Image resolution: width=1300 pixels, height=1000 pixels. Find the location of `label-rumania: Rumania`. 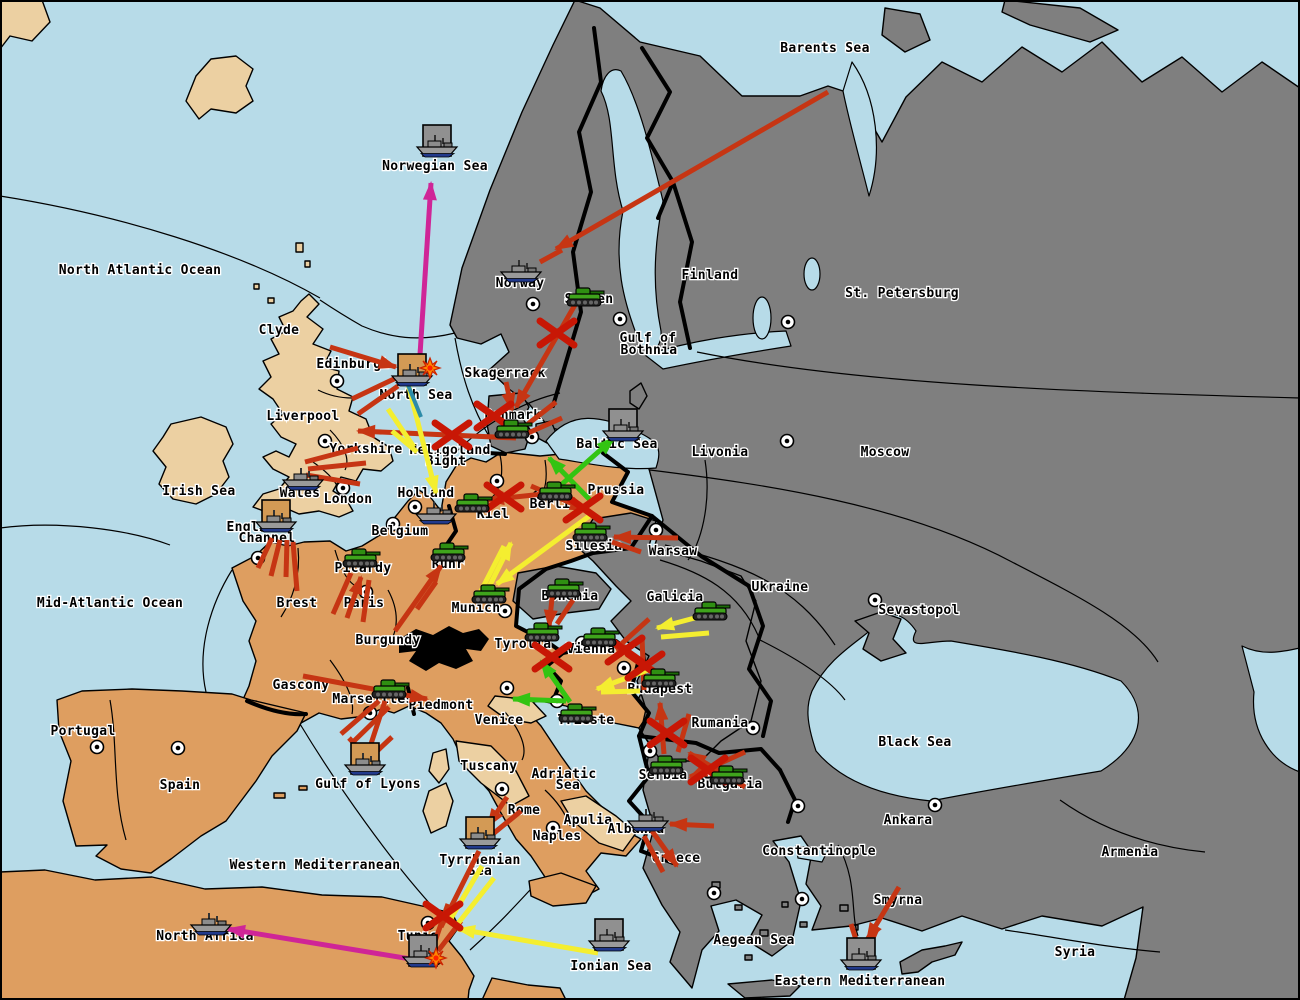

label-rumania: Rumania is located at coordinates (720, 723).